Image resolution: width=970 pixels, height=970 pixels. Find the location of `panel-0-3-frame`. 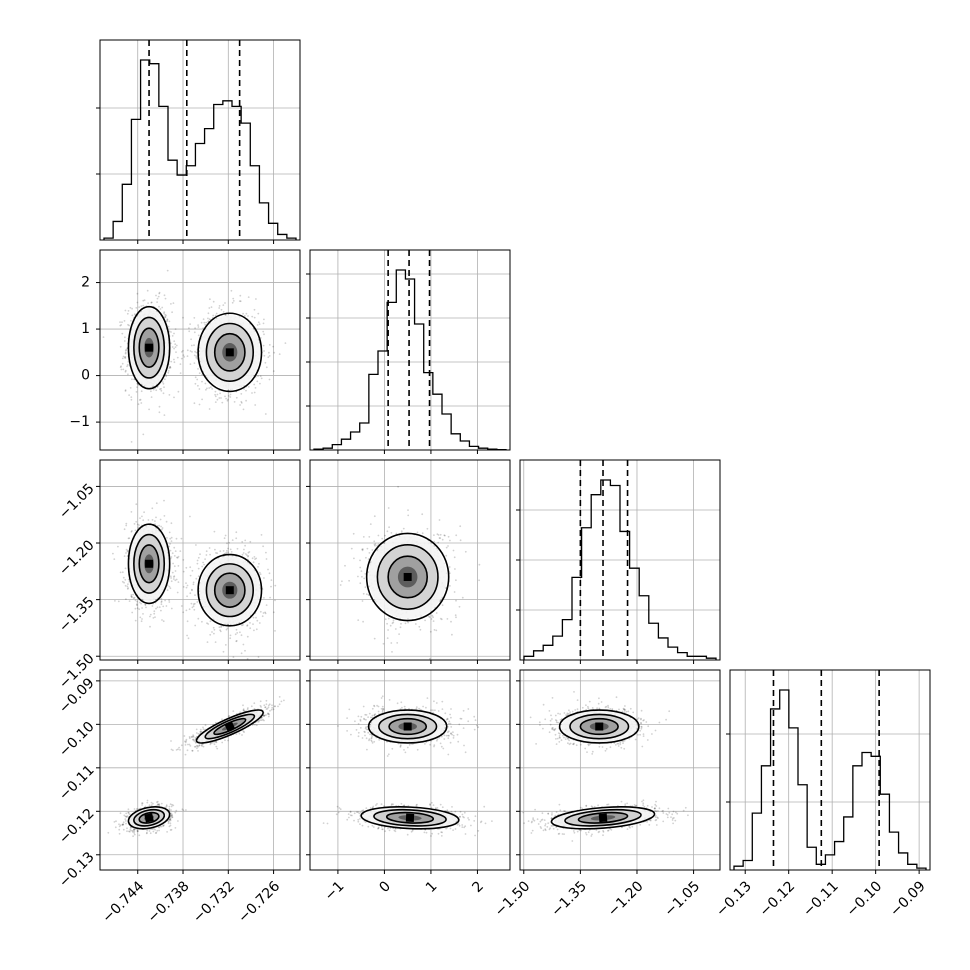

panel-0-3-frame is located at coordinates (200, 770).